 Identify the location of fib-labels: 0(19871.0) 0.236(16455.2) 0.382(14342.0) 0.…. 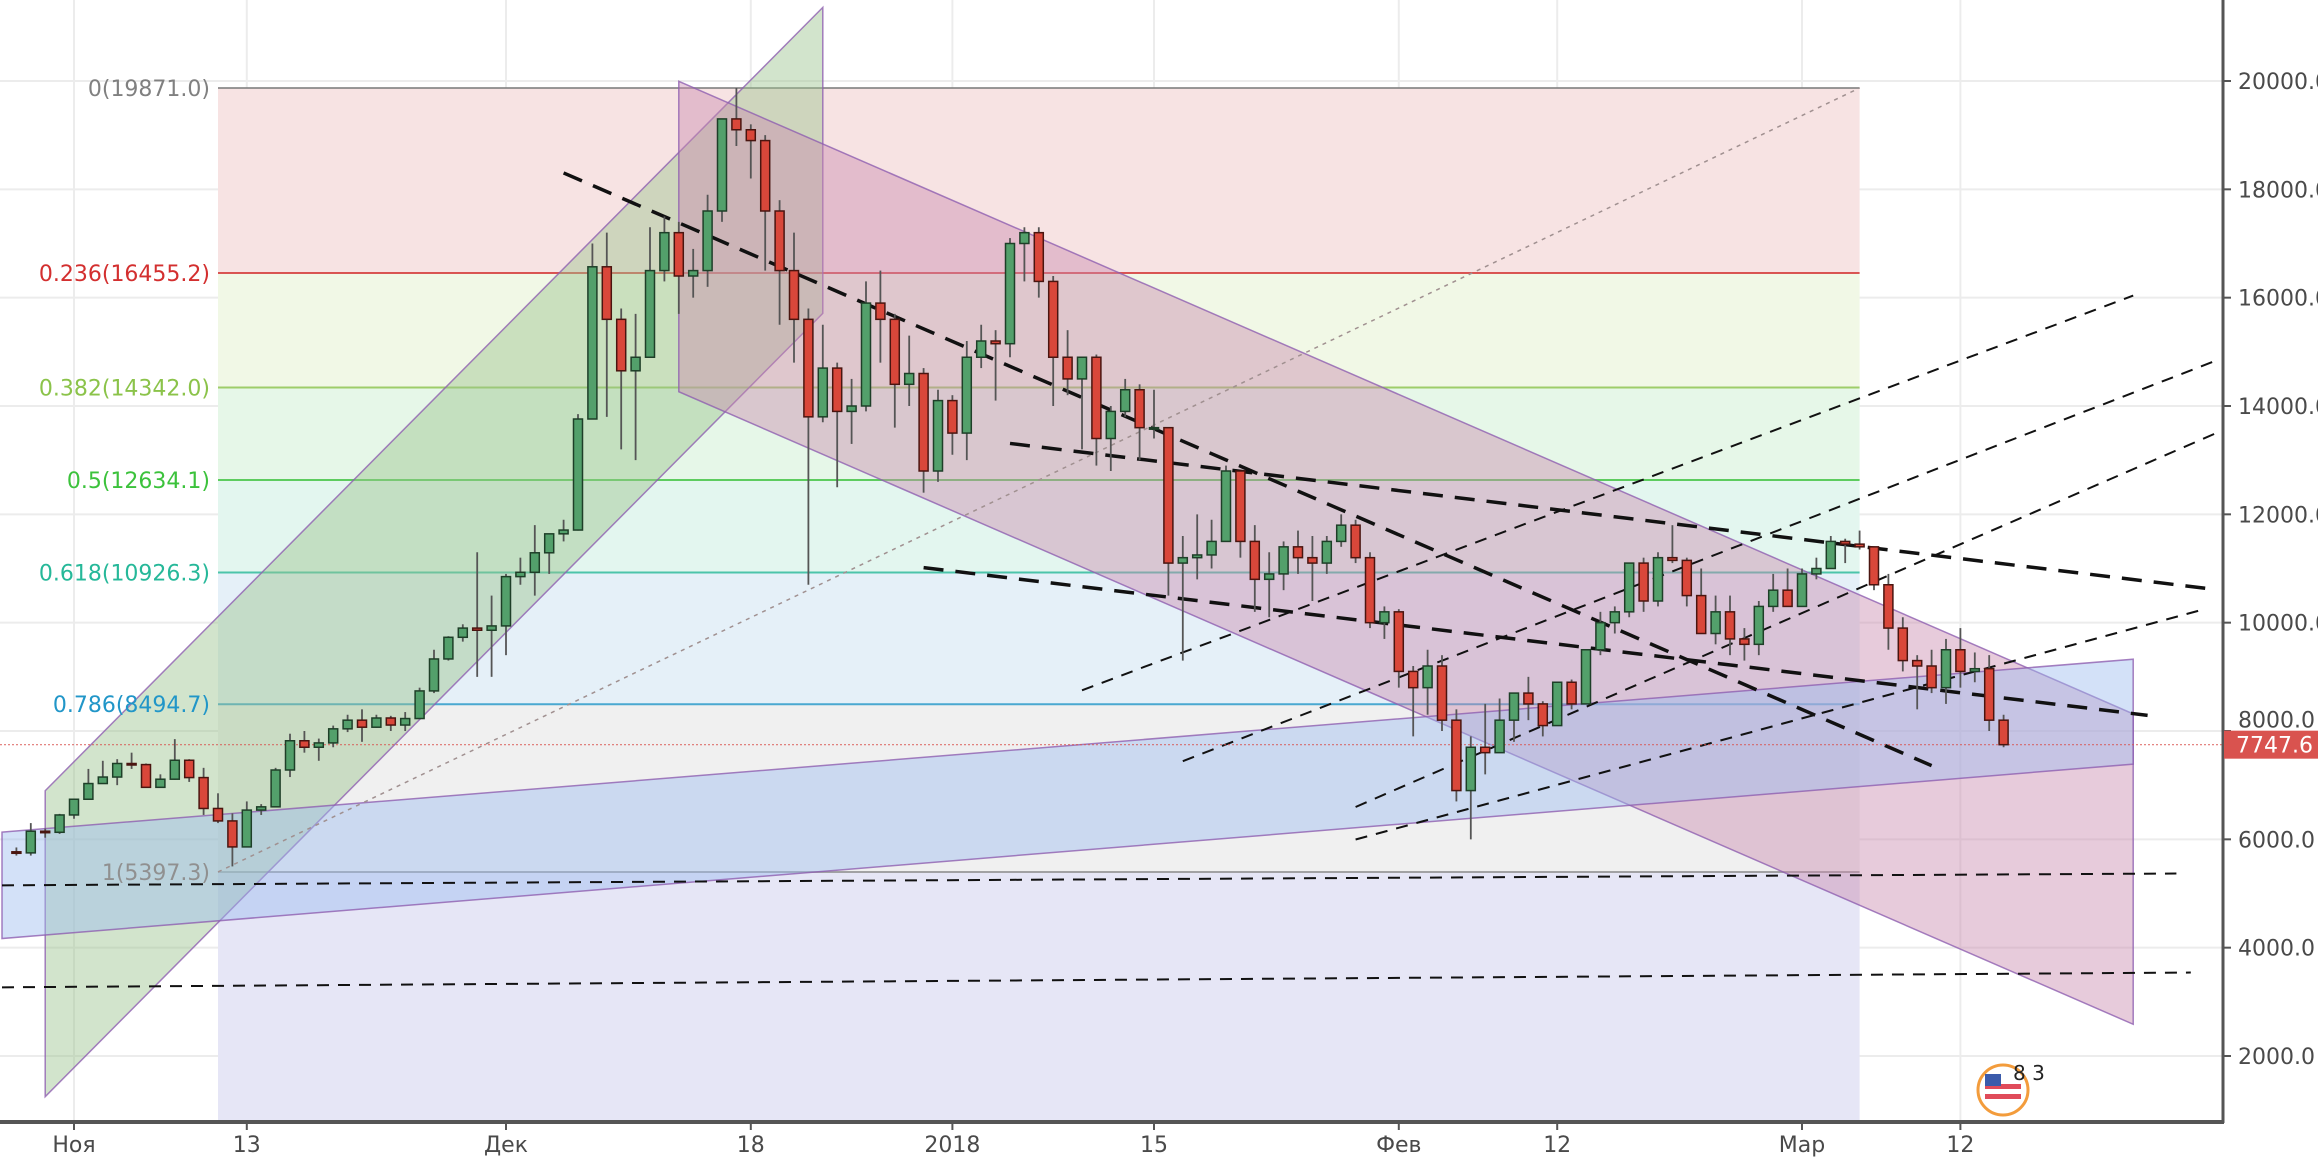
(124, 481).